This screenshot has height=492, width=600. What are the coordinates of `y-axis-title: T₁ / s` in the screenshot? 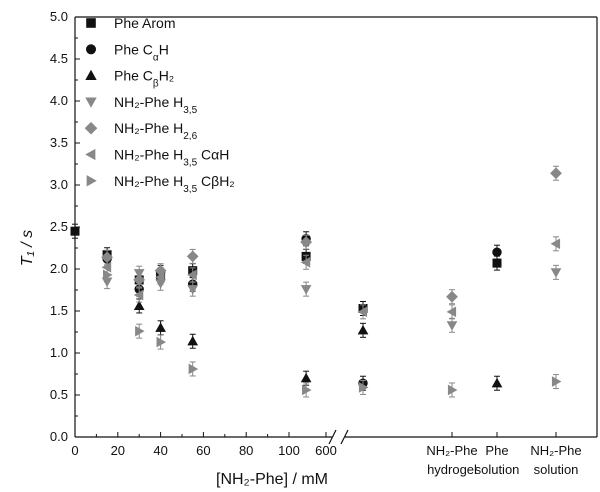 It's located at (27, 248).